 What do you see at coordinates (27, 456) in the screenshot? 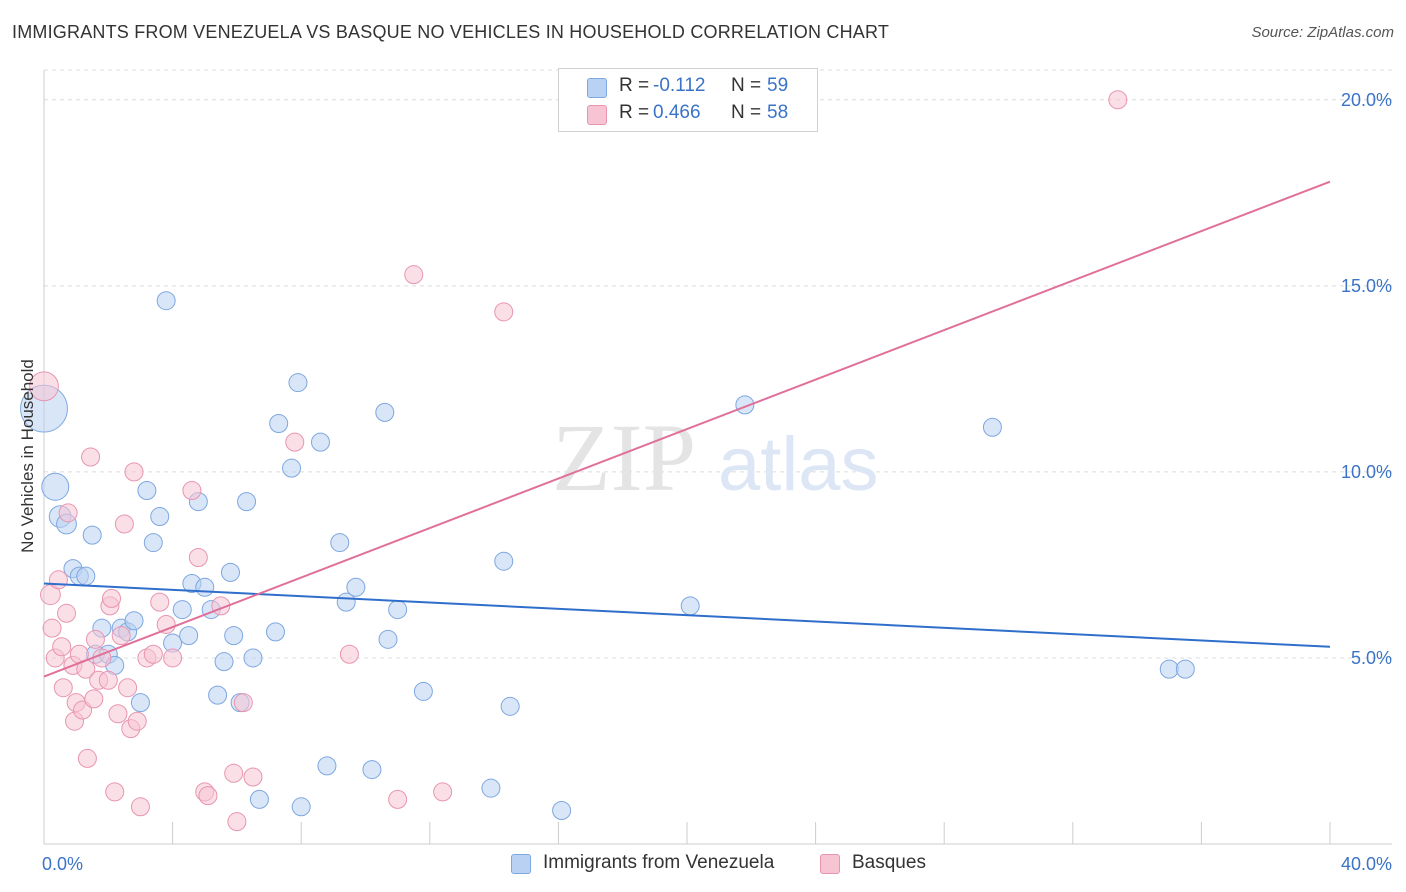
I see `y-axis-label: No Vehicles in Household` at bounding box center [27, 456].